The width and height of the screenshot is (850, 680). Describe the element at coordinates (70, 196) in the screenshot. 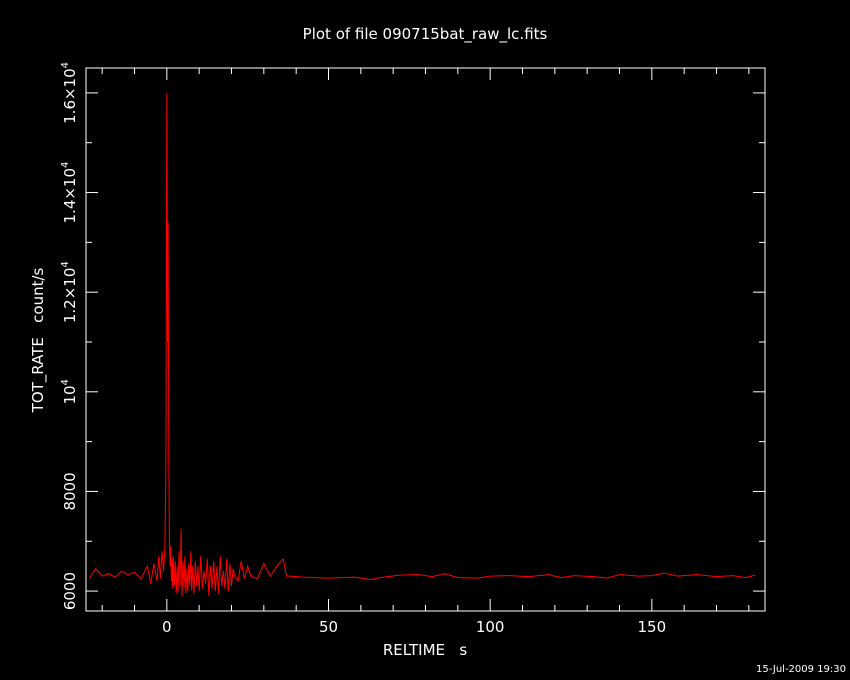

I see `y-tick-label-base: 1.4×10` at that location.